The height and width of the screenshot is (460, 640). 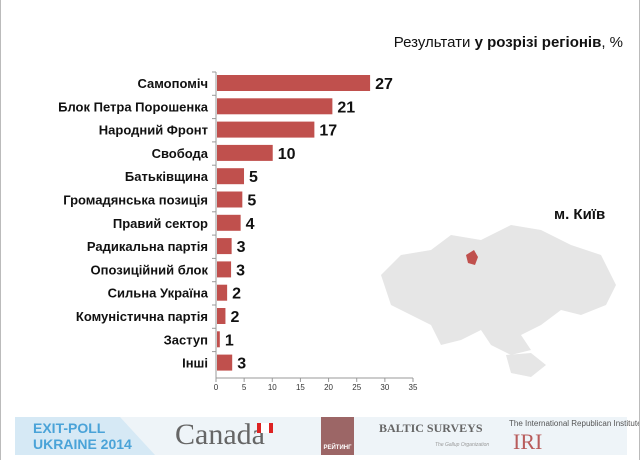 I want to click on x-tick-label: 10, so click(x=272, y=387).